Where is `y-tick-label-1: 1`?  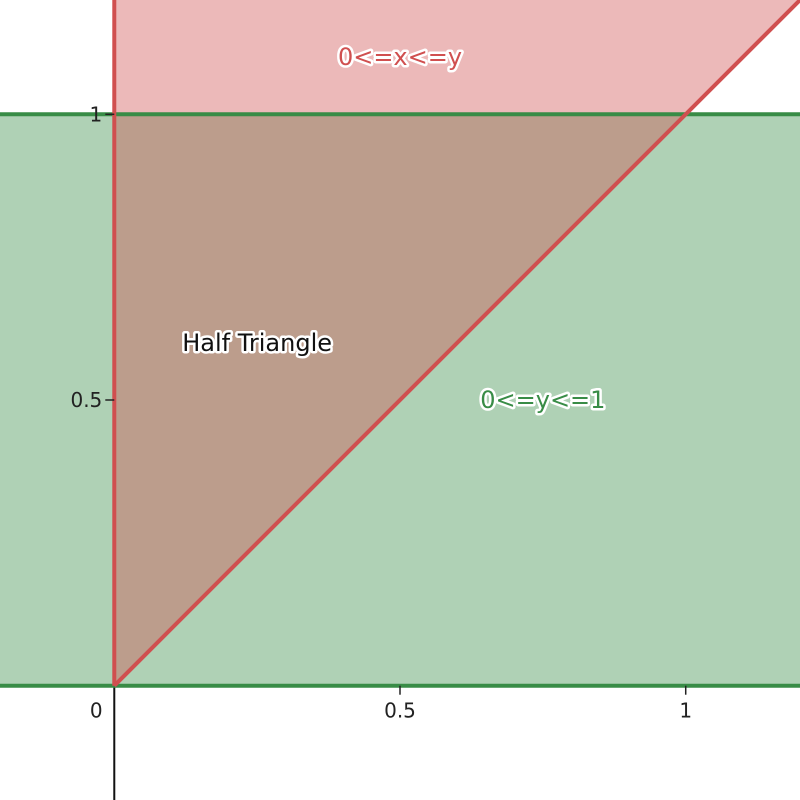 y-tick-label-1: 1 is located at coordinates (96, 114).